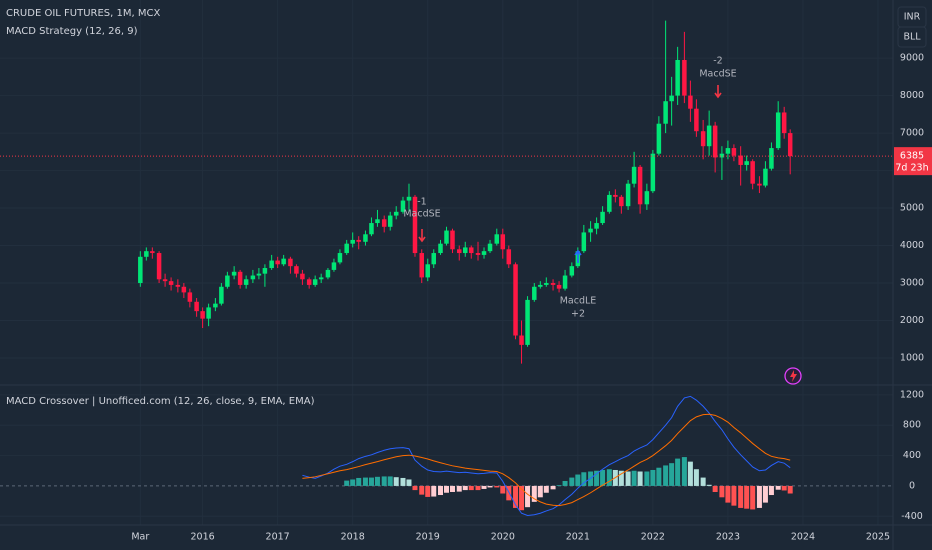 This screenshot has height=550, width=932. I want to click on y-tick-label: 9000, so click(912, 58).